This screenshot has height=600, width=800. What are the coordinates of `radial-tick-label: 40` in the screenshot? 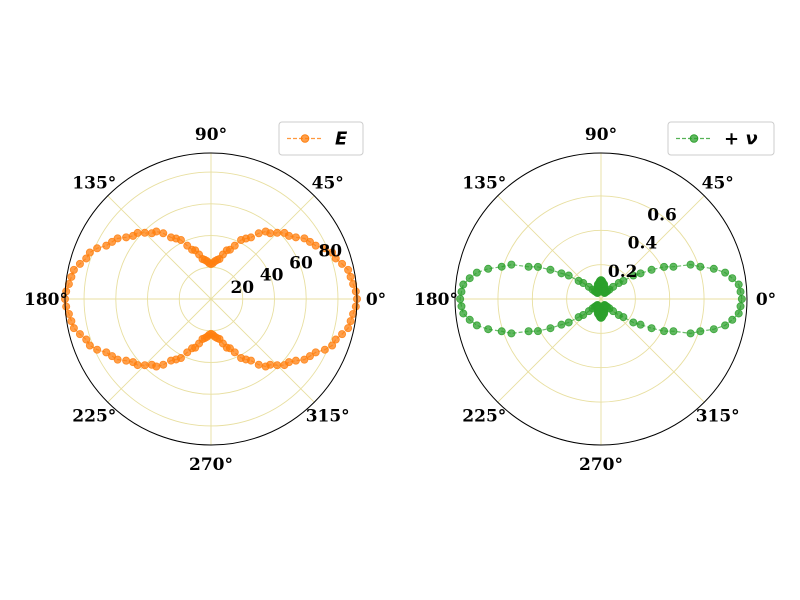 It's located at (272, 276).